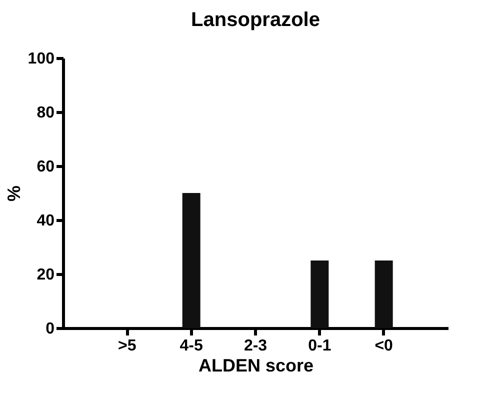 The height and width of the screenshot is (407, 494). Describe the element at coordinates (45, 275) in the screenshot. I see `y-tick-label: 20` at that location.